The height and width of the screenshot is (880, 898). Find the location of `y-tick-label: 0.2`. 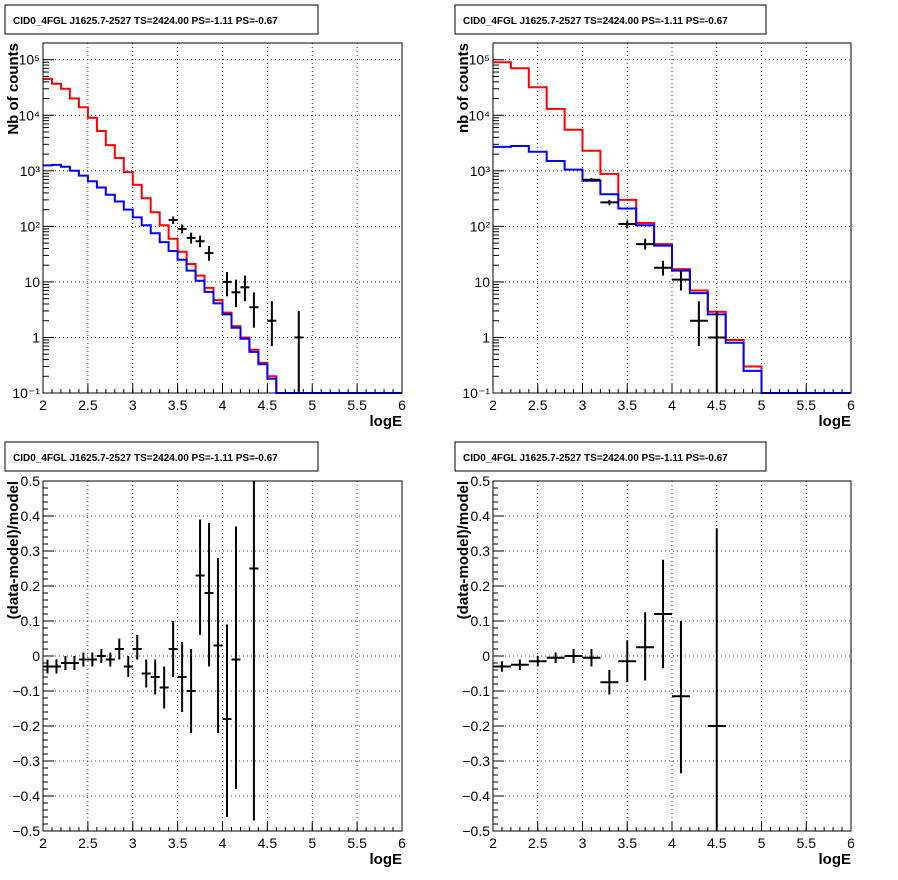

y-tick-label: 0.2 is located at coordinates (31, 586).